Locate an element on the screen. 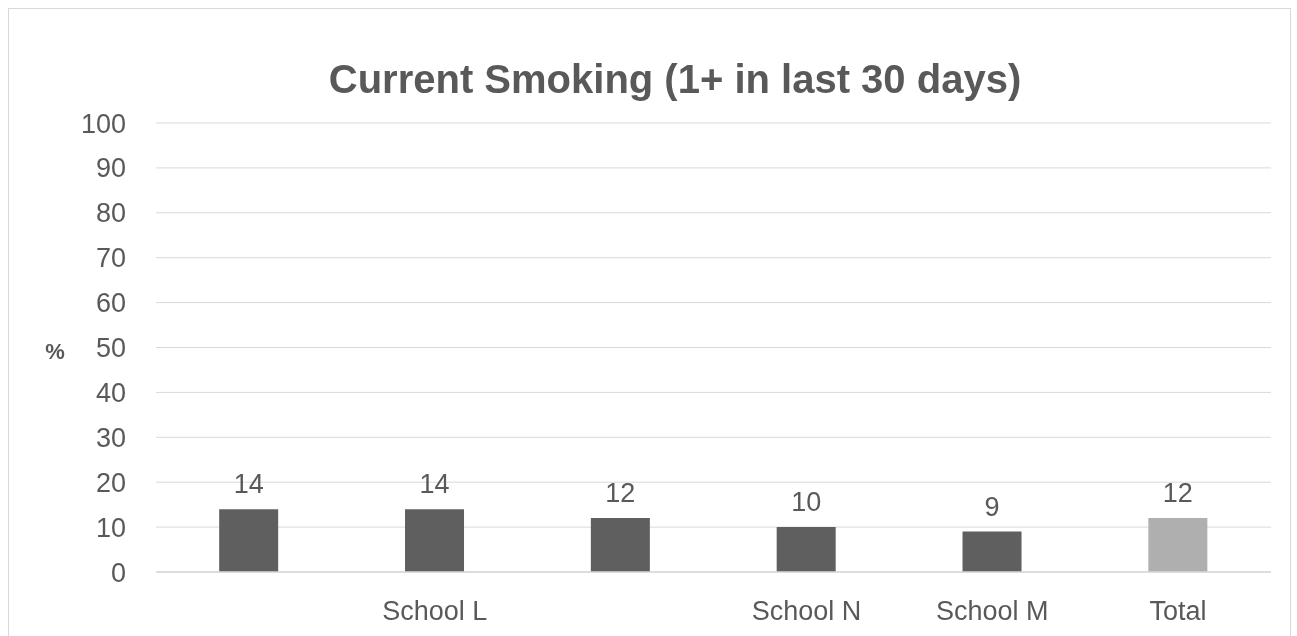 This screenshot has width=1297, height=636. y-tick-label: 30 is located at coordinates (110, 437).